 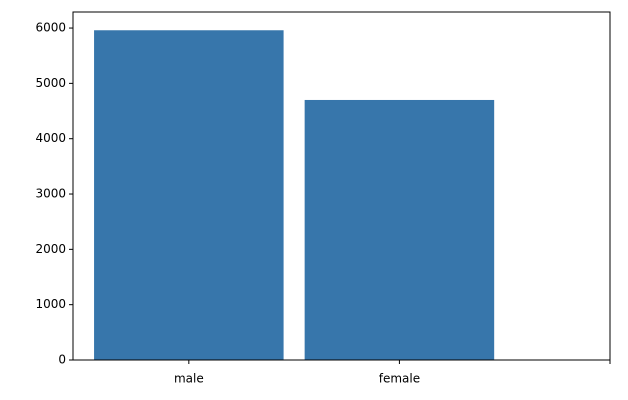 I want to click on x-tick-label: female, so click(x=399, y=379).